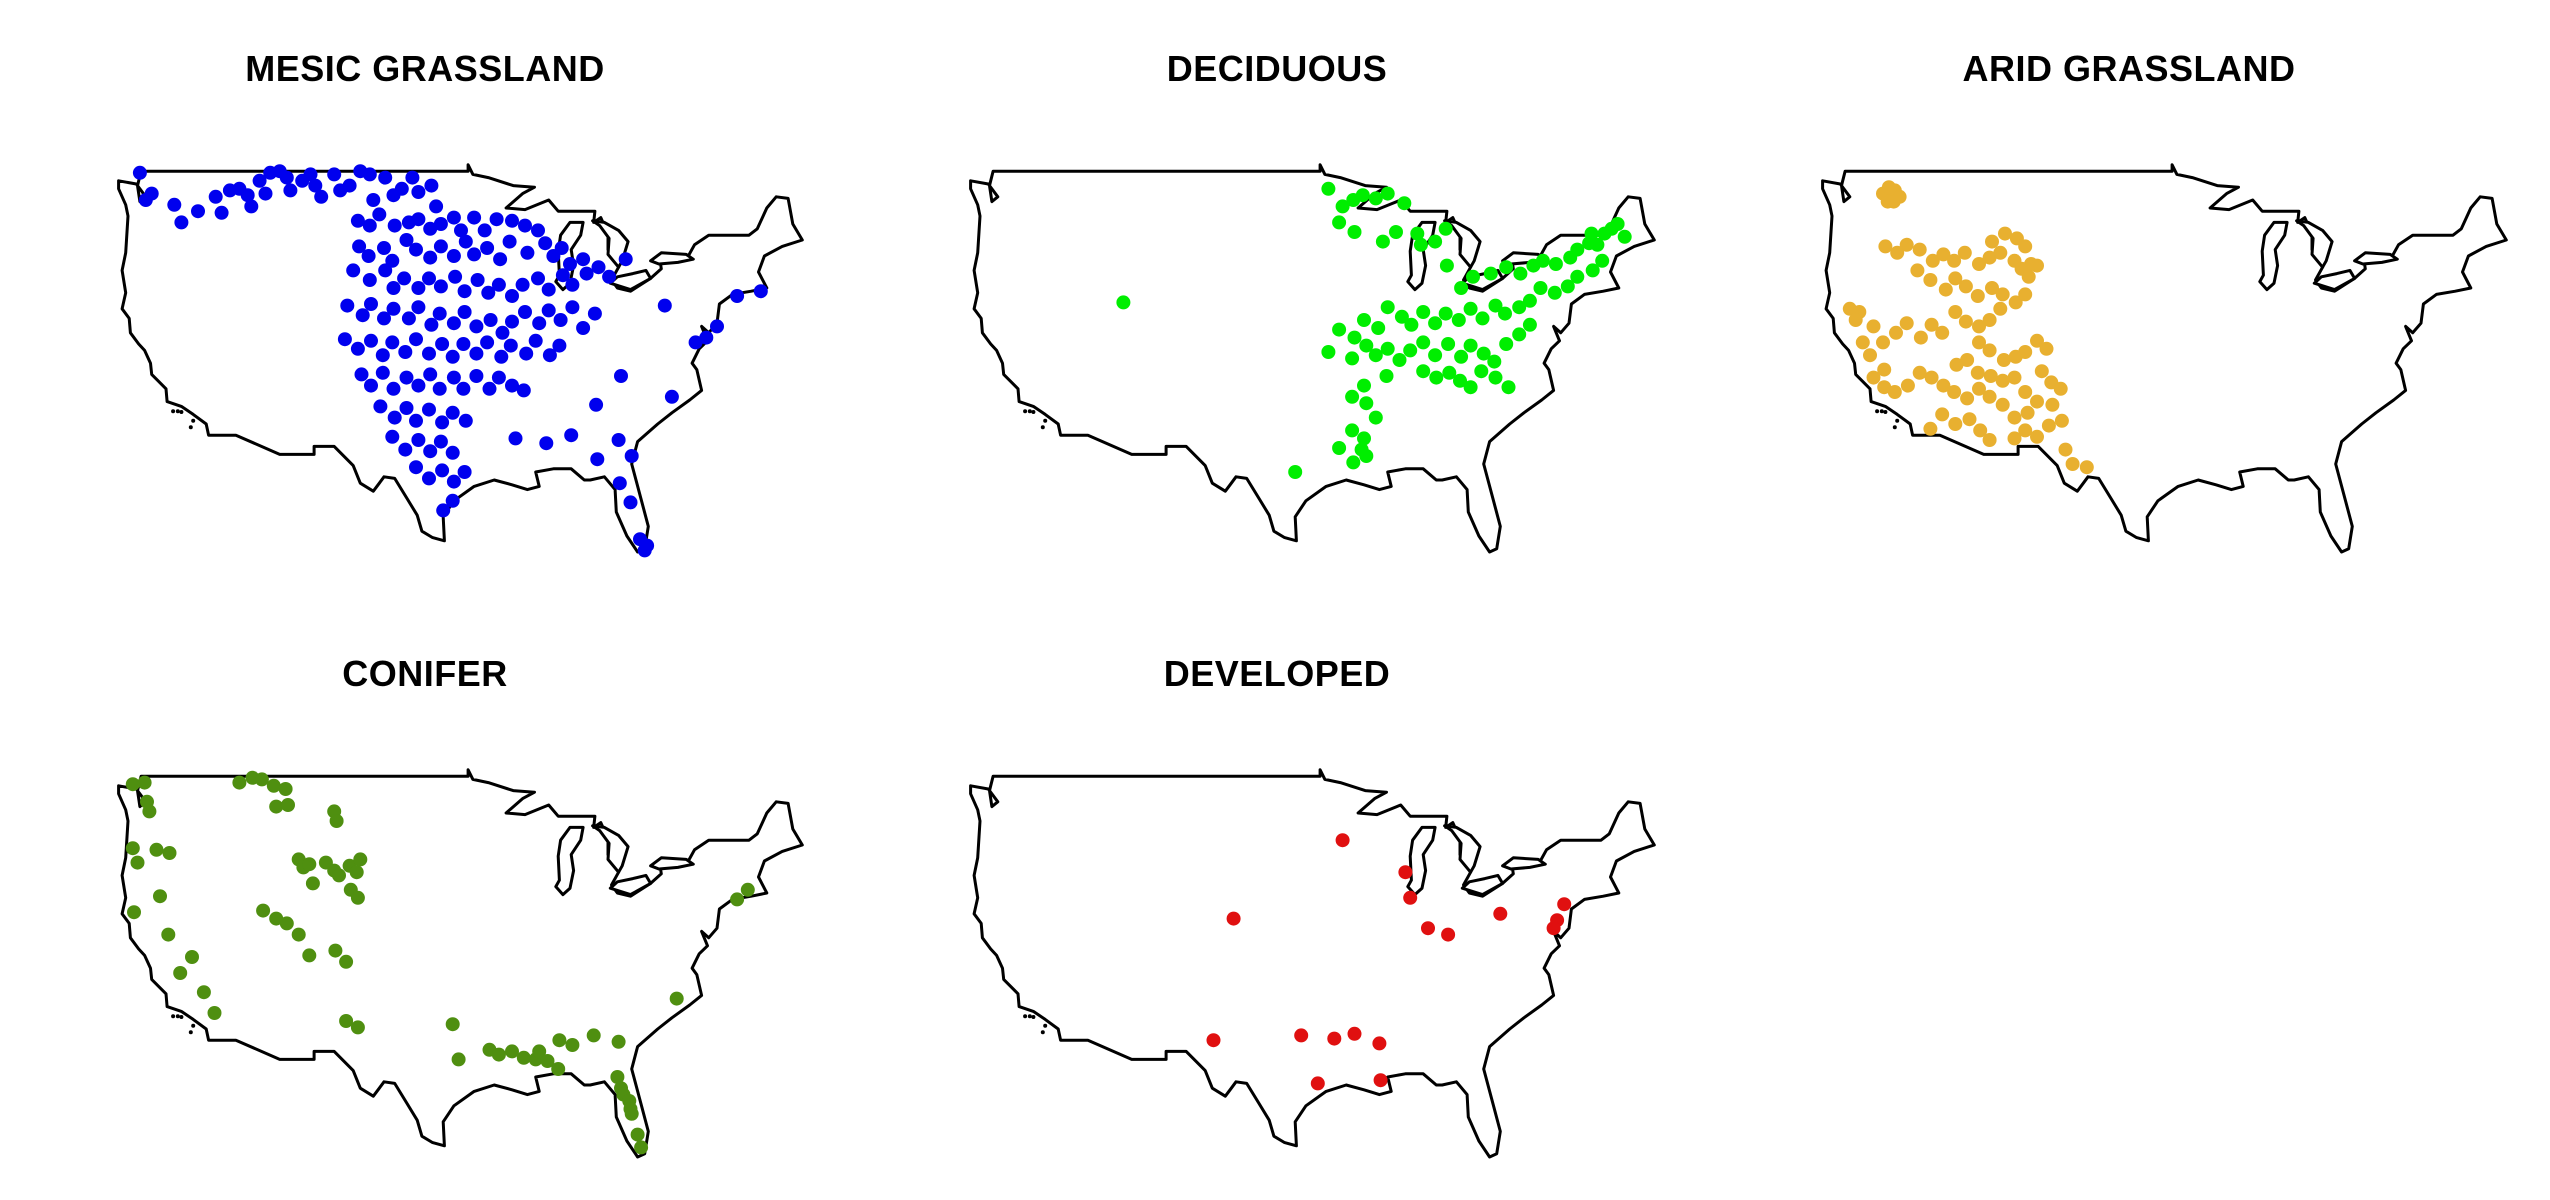  Describe the element at coordinates (425, 673) in the screenshot. I see `panel-title: CONIFER` at that location.